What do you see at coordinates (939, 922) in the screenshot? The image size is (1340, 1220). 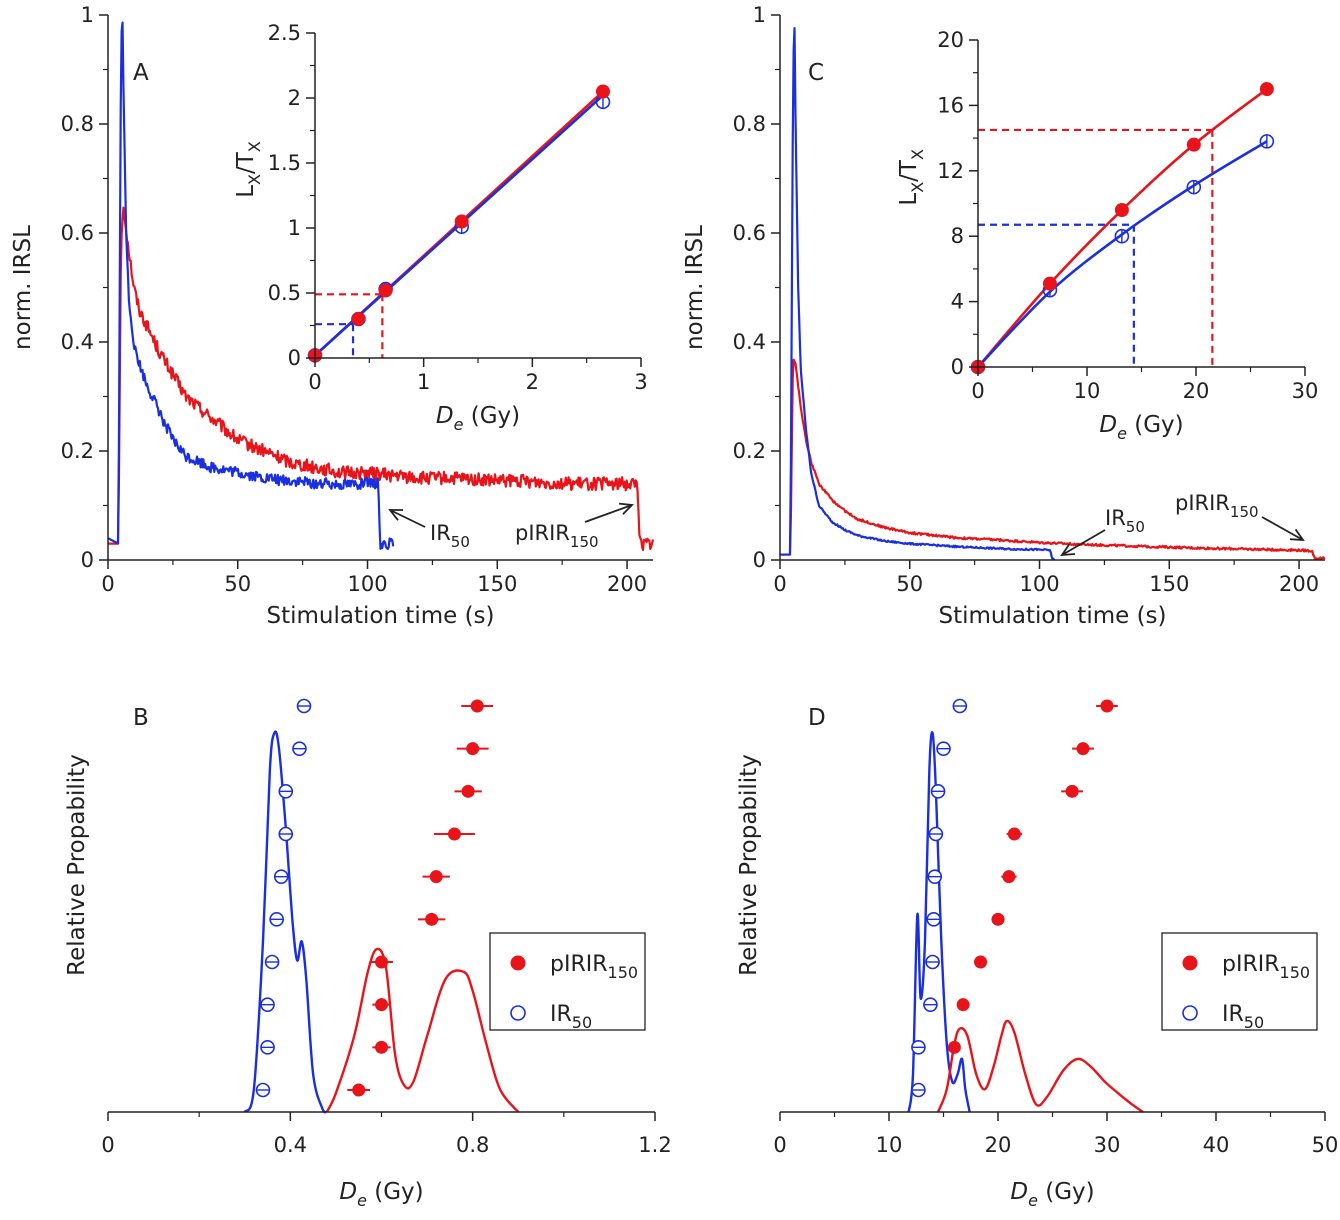 I see `density-curve-IR50` at bounding box center [939, 922].